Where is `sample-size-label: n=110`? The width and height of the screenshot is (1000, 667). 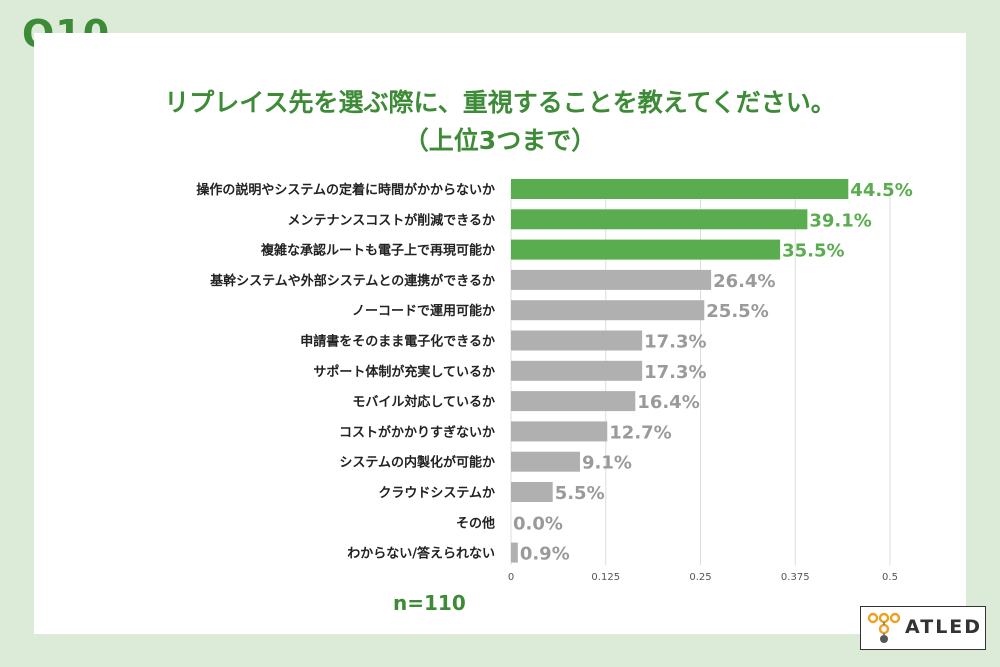 sample-size-label: n=110 is located at coordinates (429, 603).